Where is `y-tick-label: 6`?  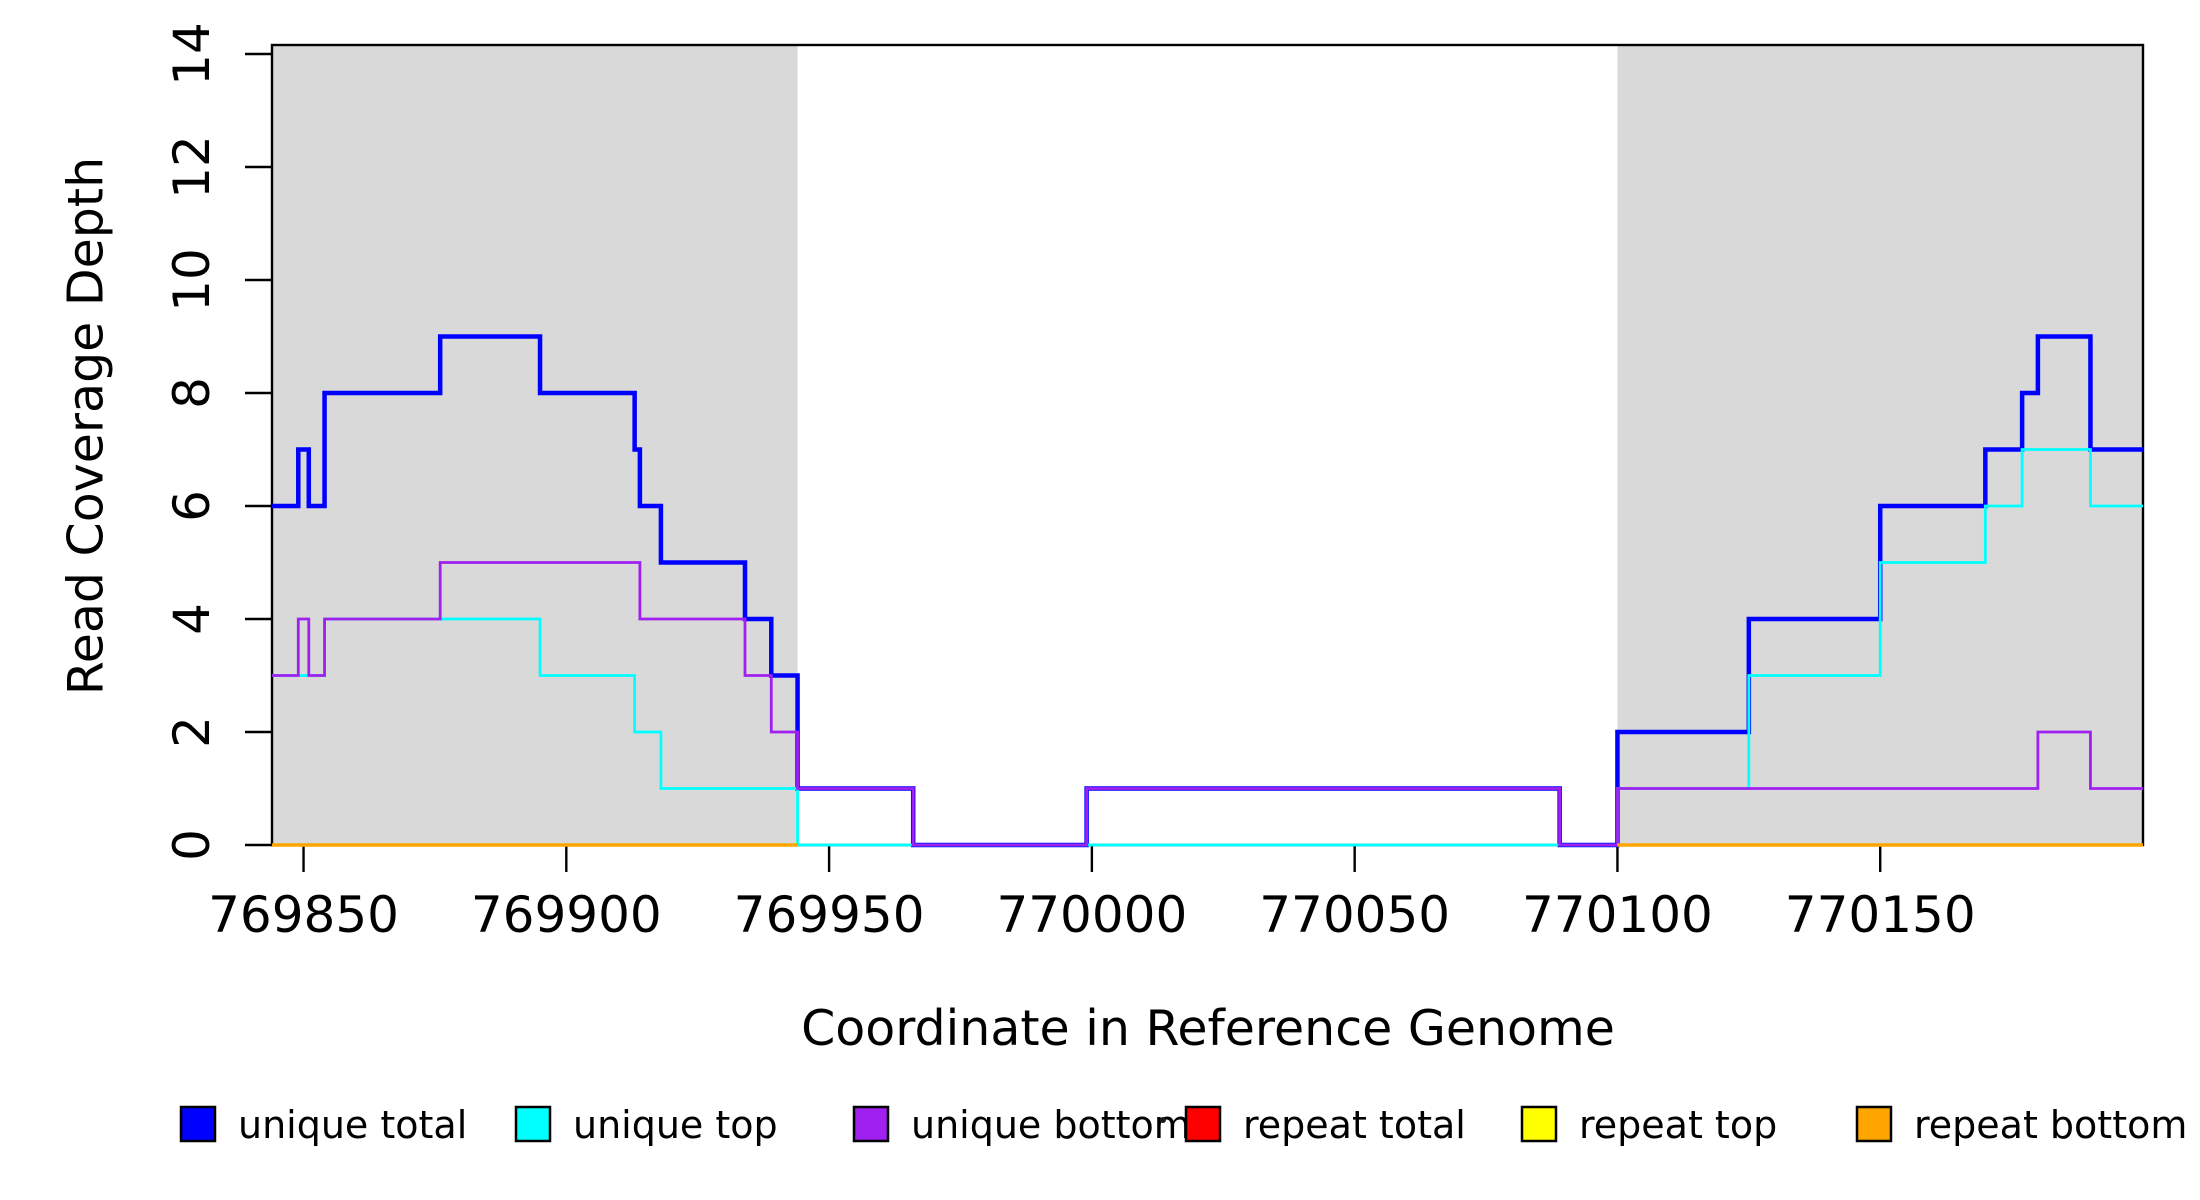 y-tick-label: 6 is located at coordinates (192, 506).